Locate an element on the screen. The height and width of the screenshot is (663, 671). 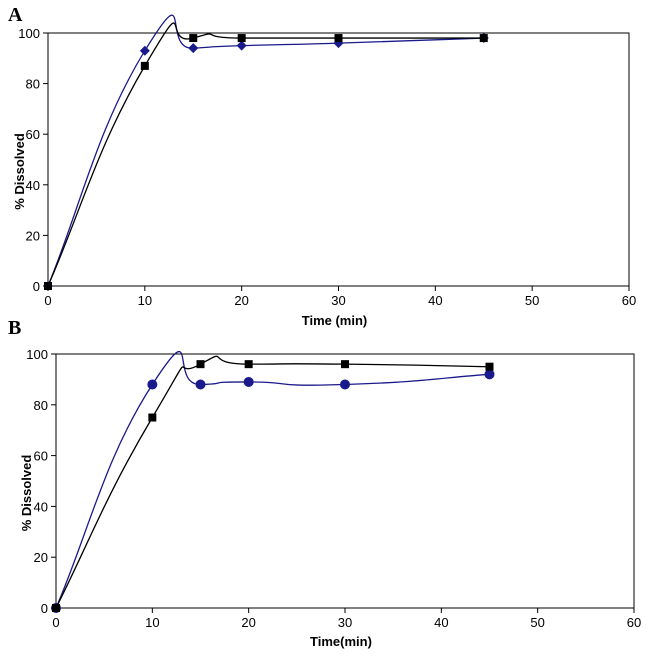
x-axis-title: Time(min) is located at coordinates (341, 641).